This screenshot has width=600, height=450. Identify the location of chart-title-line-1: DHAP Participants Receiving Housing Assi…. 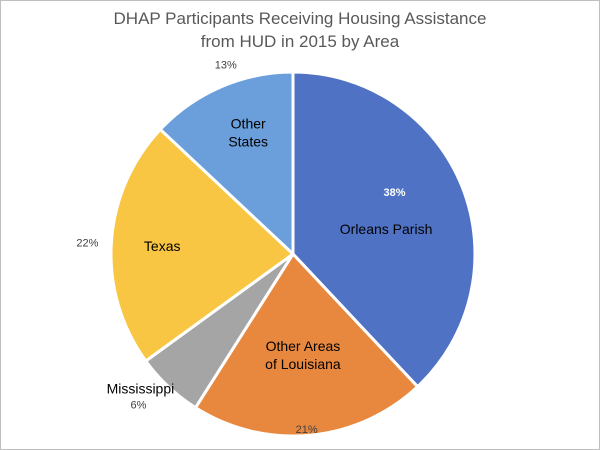
(300, 18).